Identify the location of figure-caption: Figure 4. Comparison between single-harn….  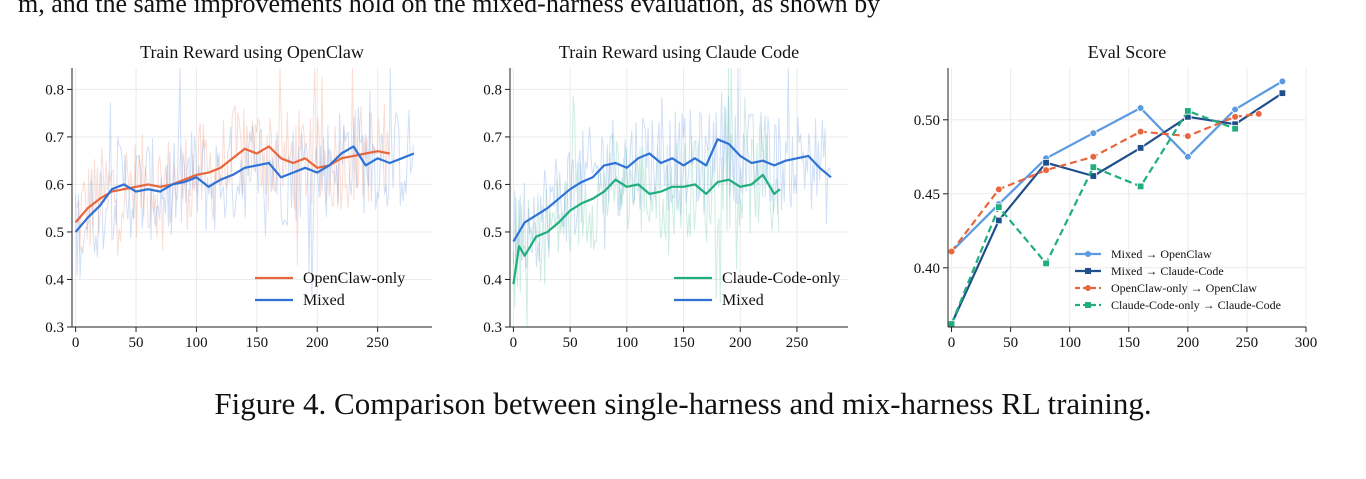
(683, 403).